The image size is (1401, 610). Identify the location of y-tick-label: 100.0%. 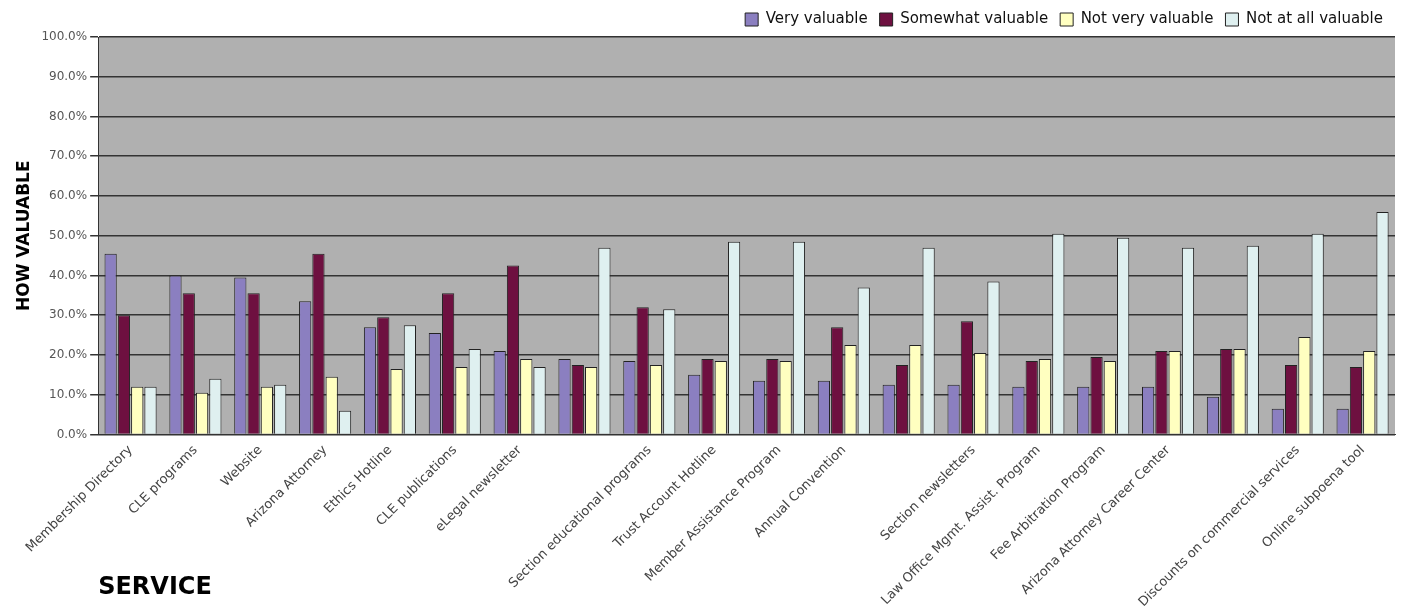
(64, 36).